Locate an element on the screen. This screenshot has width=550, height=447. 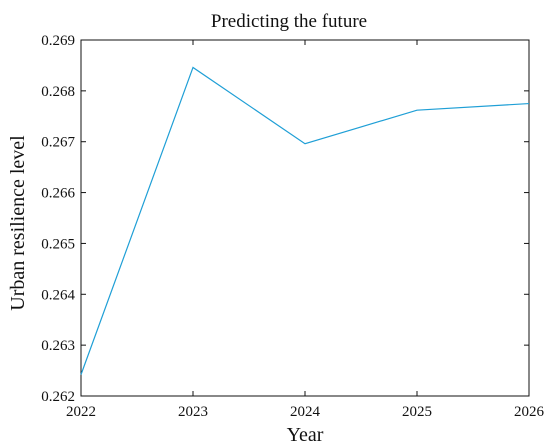
y-tick-label: 0.268 is located at coordinates (58, 92).